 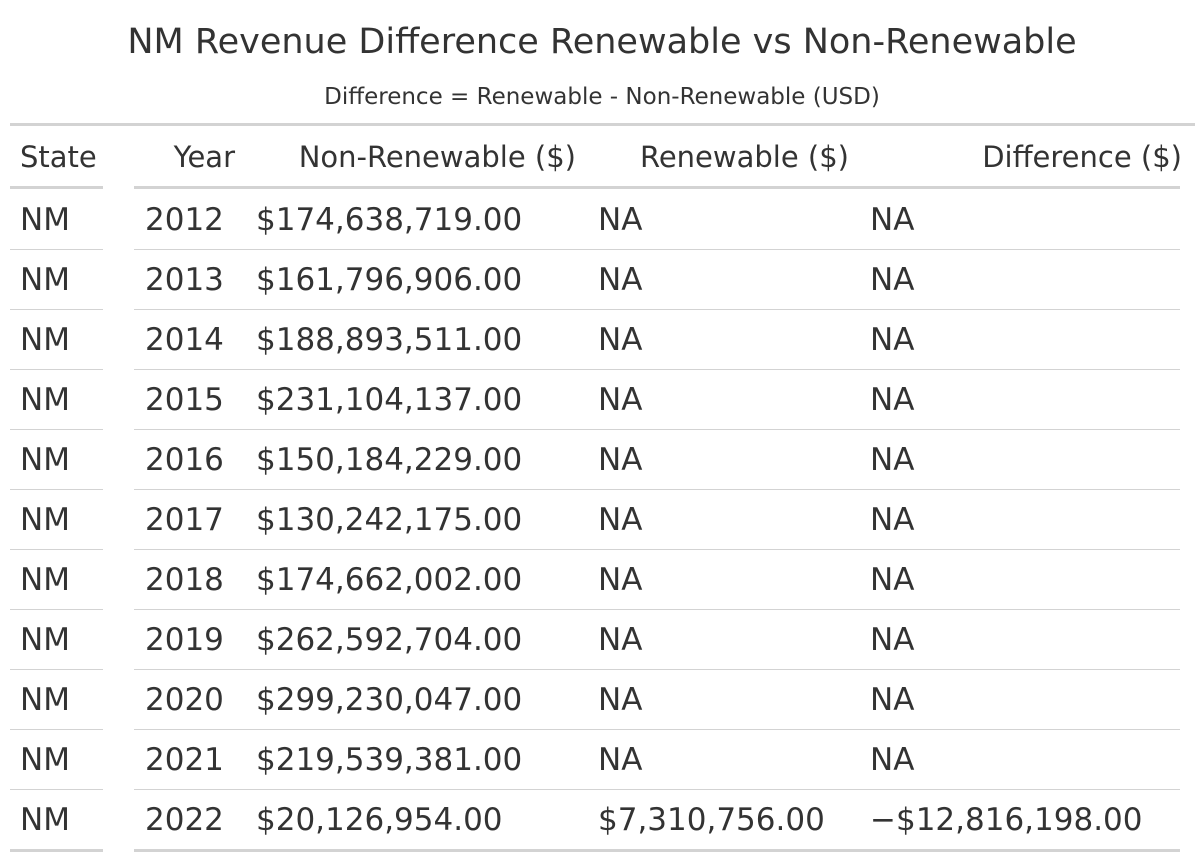 What do you see at coordinates (56, 850) in the screenshot?
I see `table-bottom-rule-state` at bounding box center [56, 850].